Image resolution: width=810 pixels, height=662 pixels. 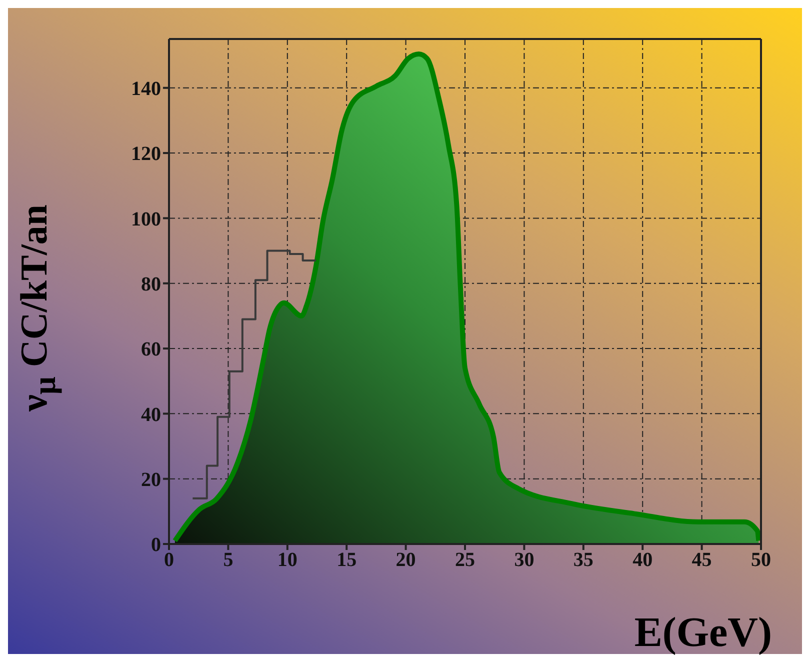 What do you see at coordinates (146, 154) in the screenshot?
I see `y-tick-label: 120` at bounding box center [146, 154].